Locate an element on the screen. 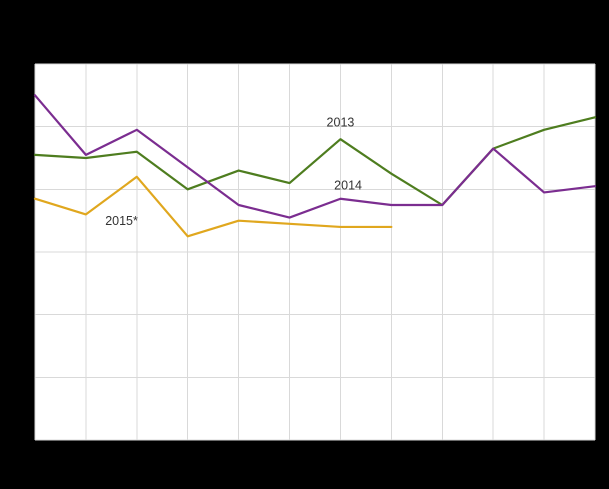 The image size is (609, 489). annotation-2015-label: 2015* is located at coordinates (121, 221).